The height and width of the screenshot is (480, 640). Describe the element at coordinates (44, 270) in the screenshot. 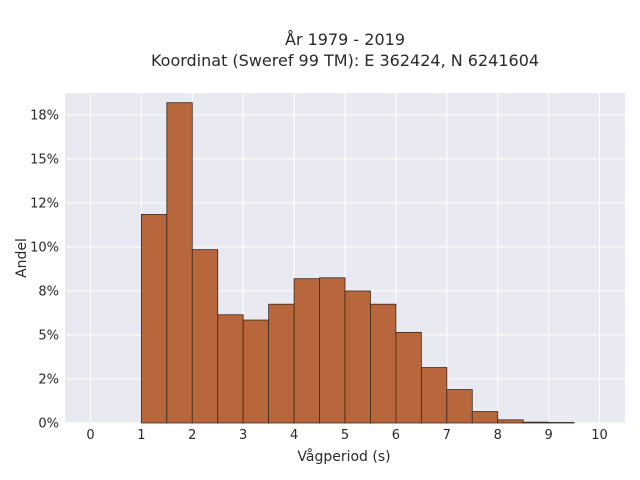

I see `y-axis-ticks: 0% 2% 5% 8% 10% 12% 15% 18%` at that location.